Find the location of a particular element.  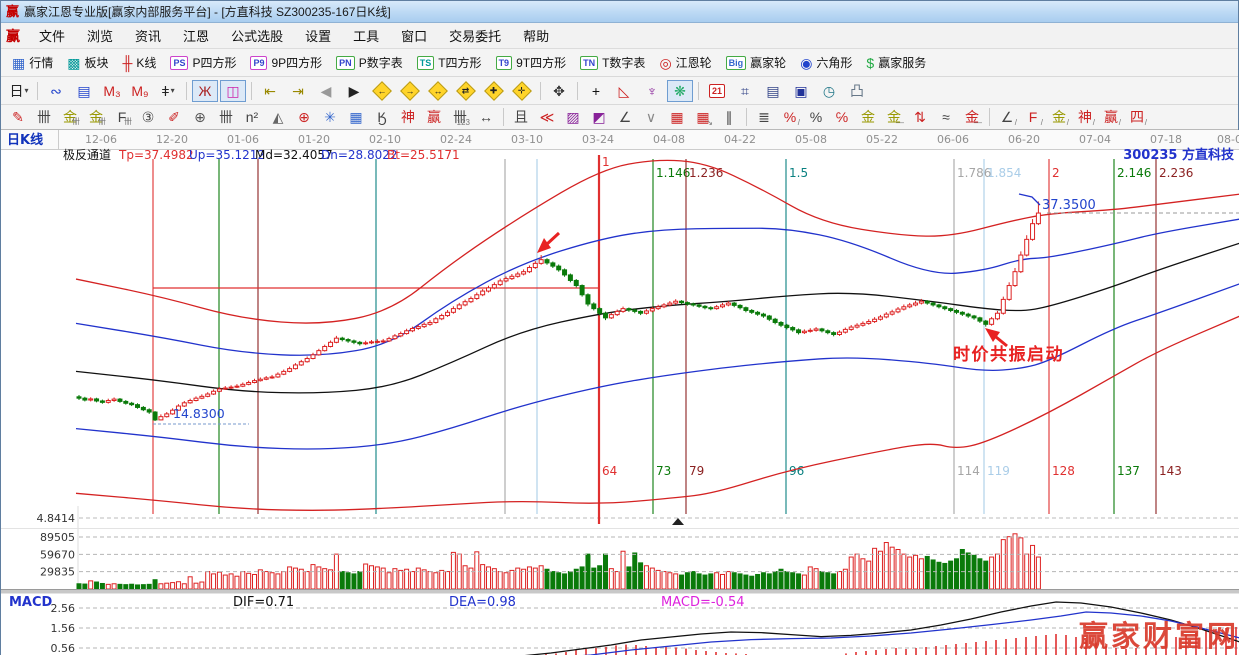

pencil-tool: ✎ is located at coordinates (18, 117).